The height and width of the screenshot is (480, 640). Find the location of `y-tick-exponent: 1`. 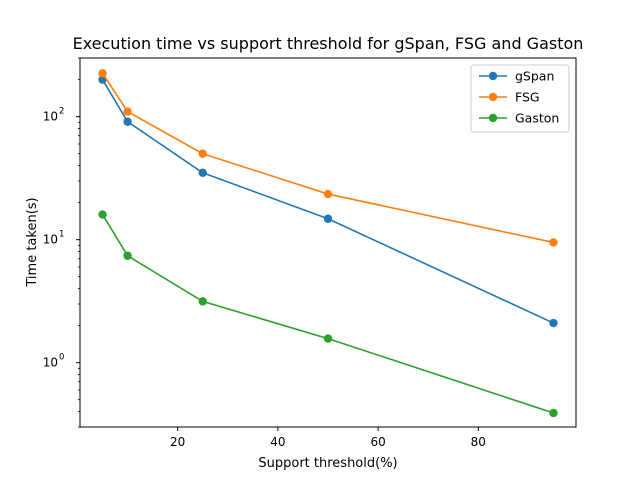

y-tick-exponent: 1 is located at coordinates (61, 235).